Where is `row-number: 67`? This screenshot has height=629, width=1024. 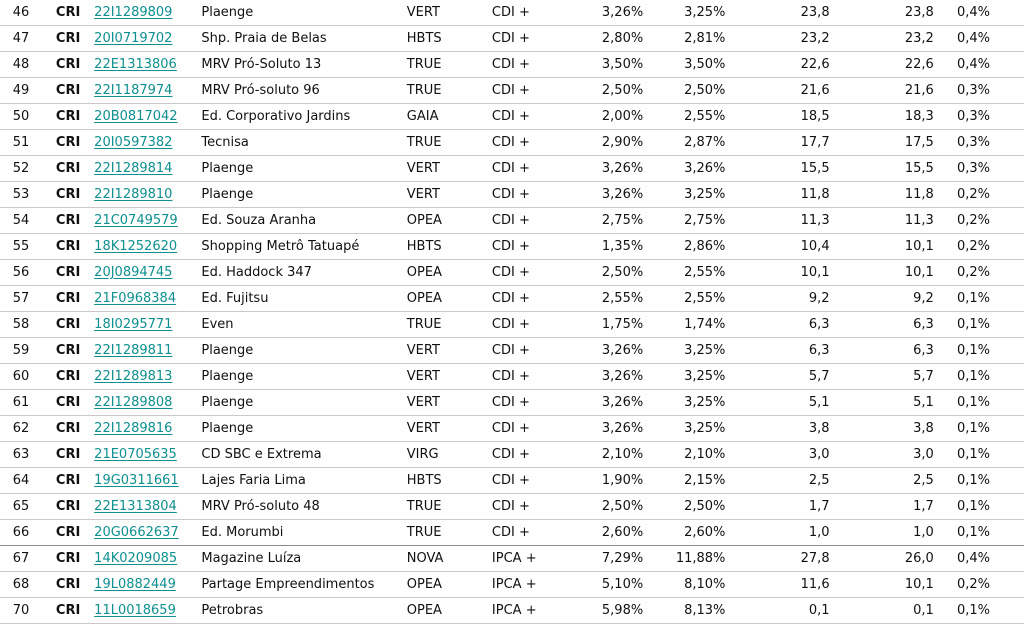 row-number: 67 is located at coordinates (21, 558).